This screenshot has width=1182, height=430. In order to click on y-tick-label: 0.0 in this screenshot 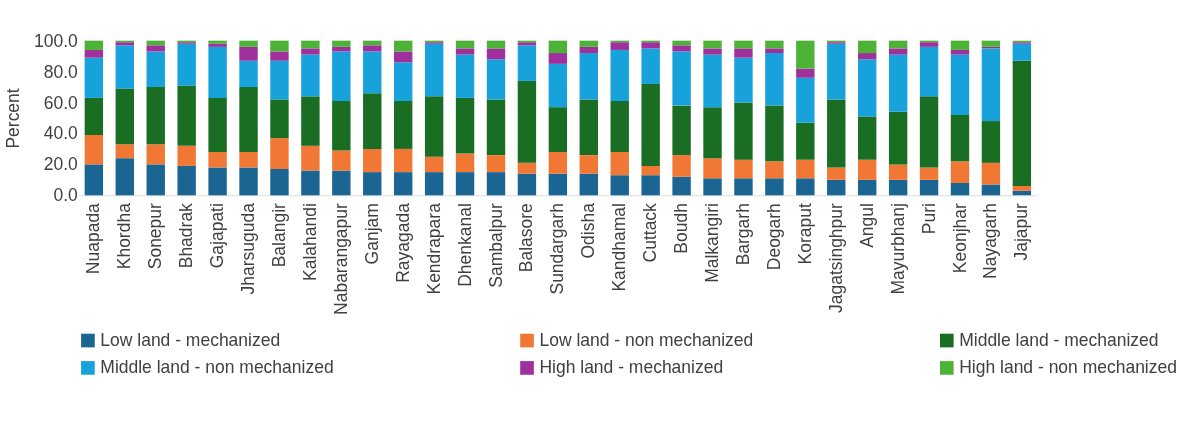, I will do `click(66, 195)`.